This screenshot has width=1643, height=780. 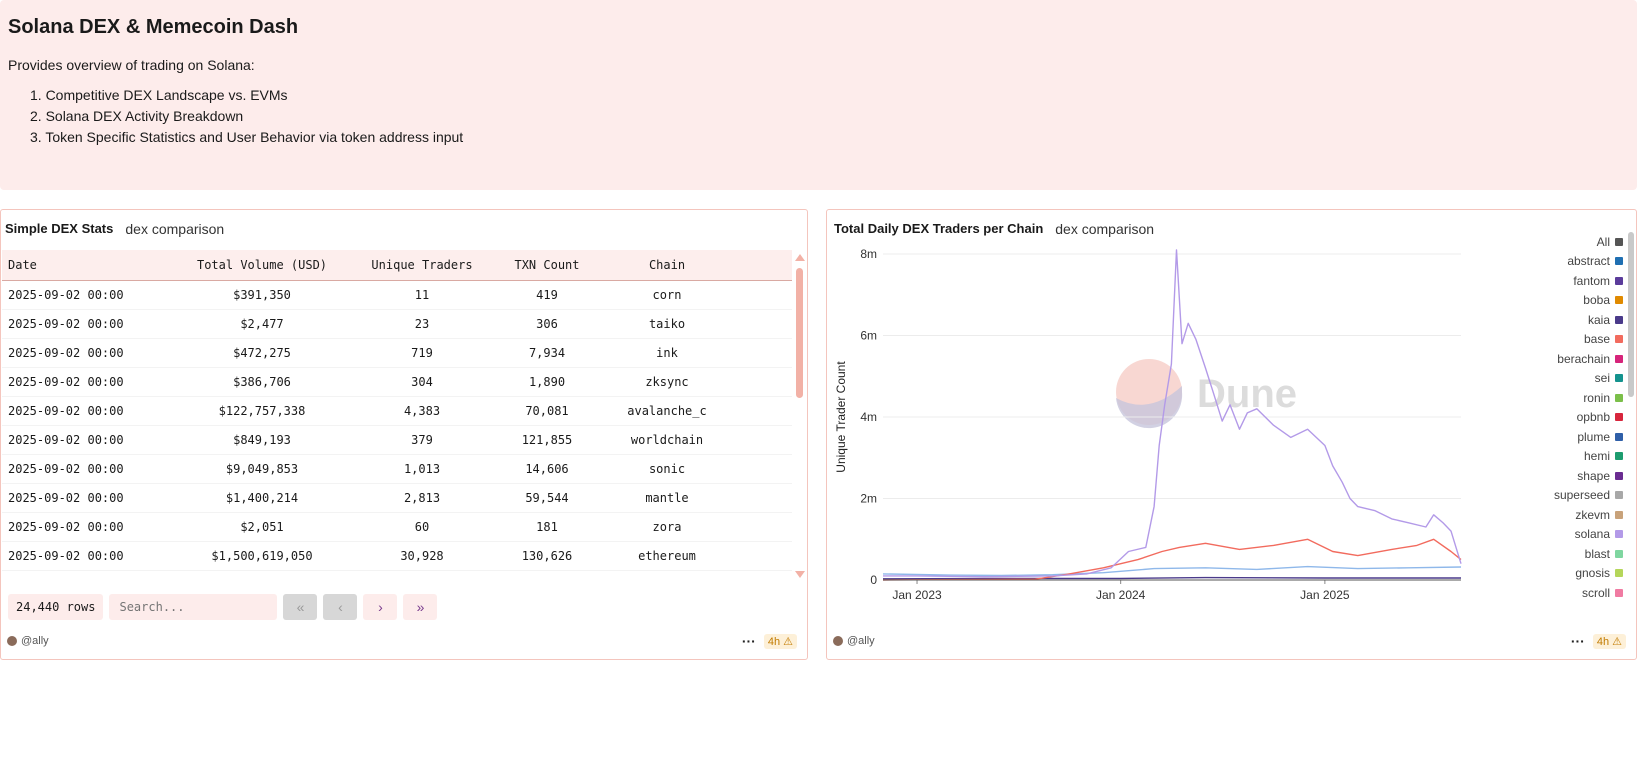 I want to click on legend-label: scroll, so click(x=1595, y=592).